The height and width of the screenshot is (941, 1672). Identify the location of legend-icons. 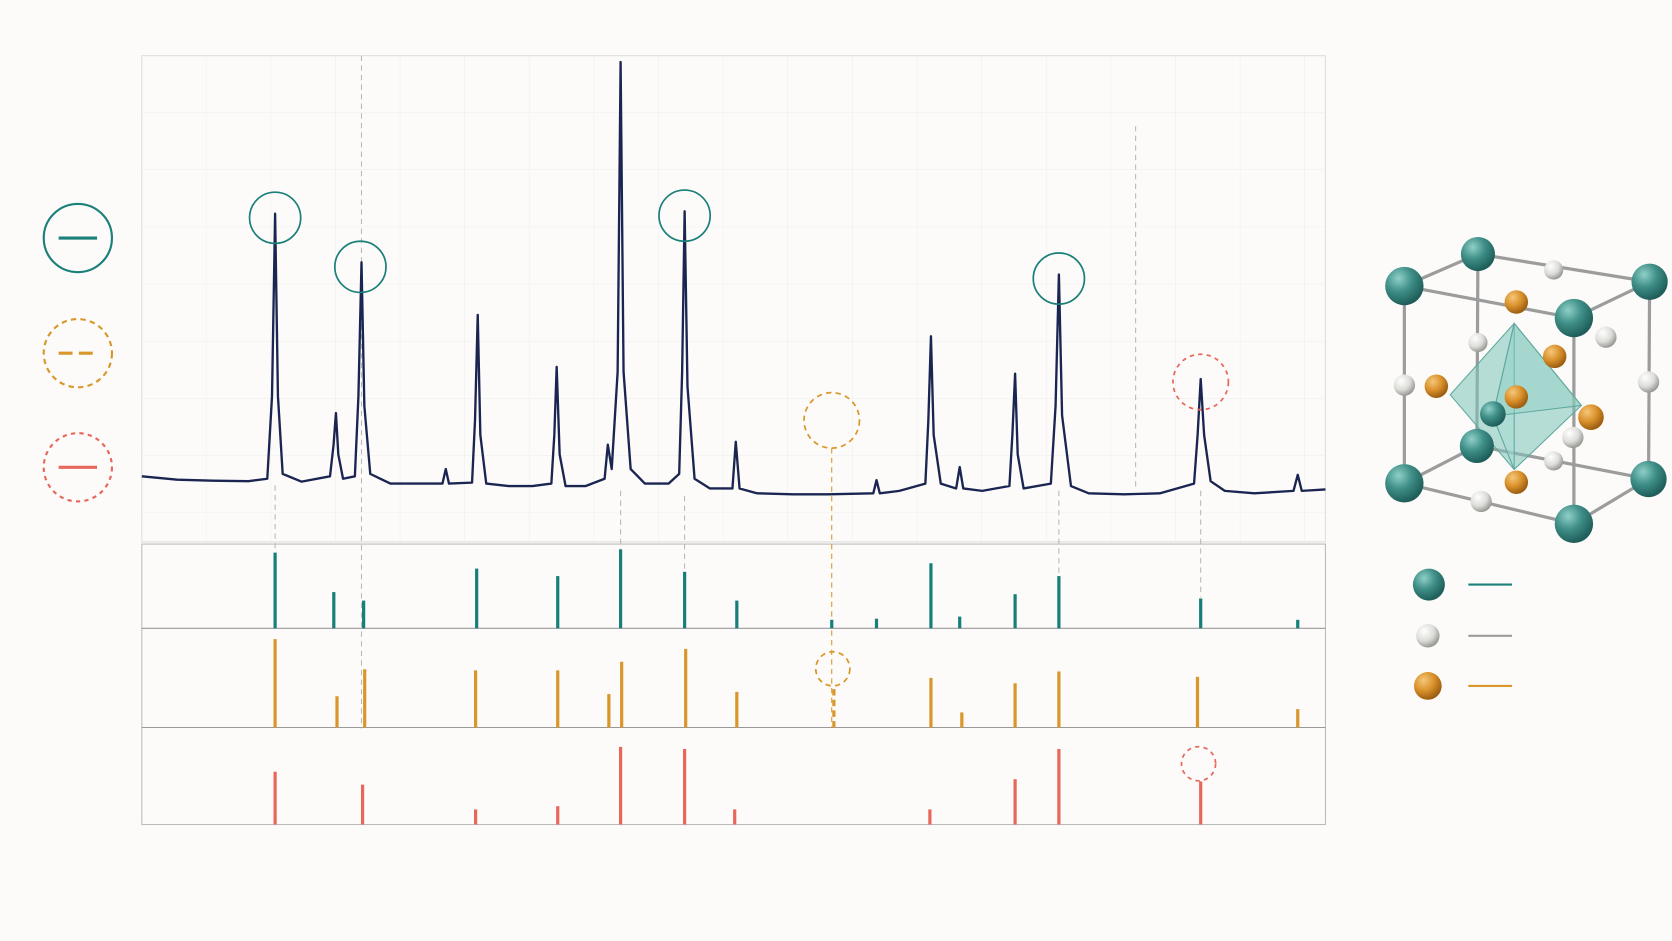
(78, 352).